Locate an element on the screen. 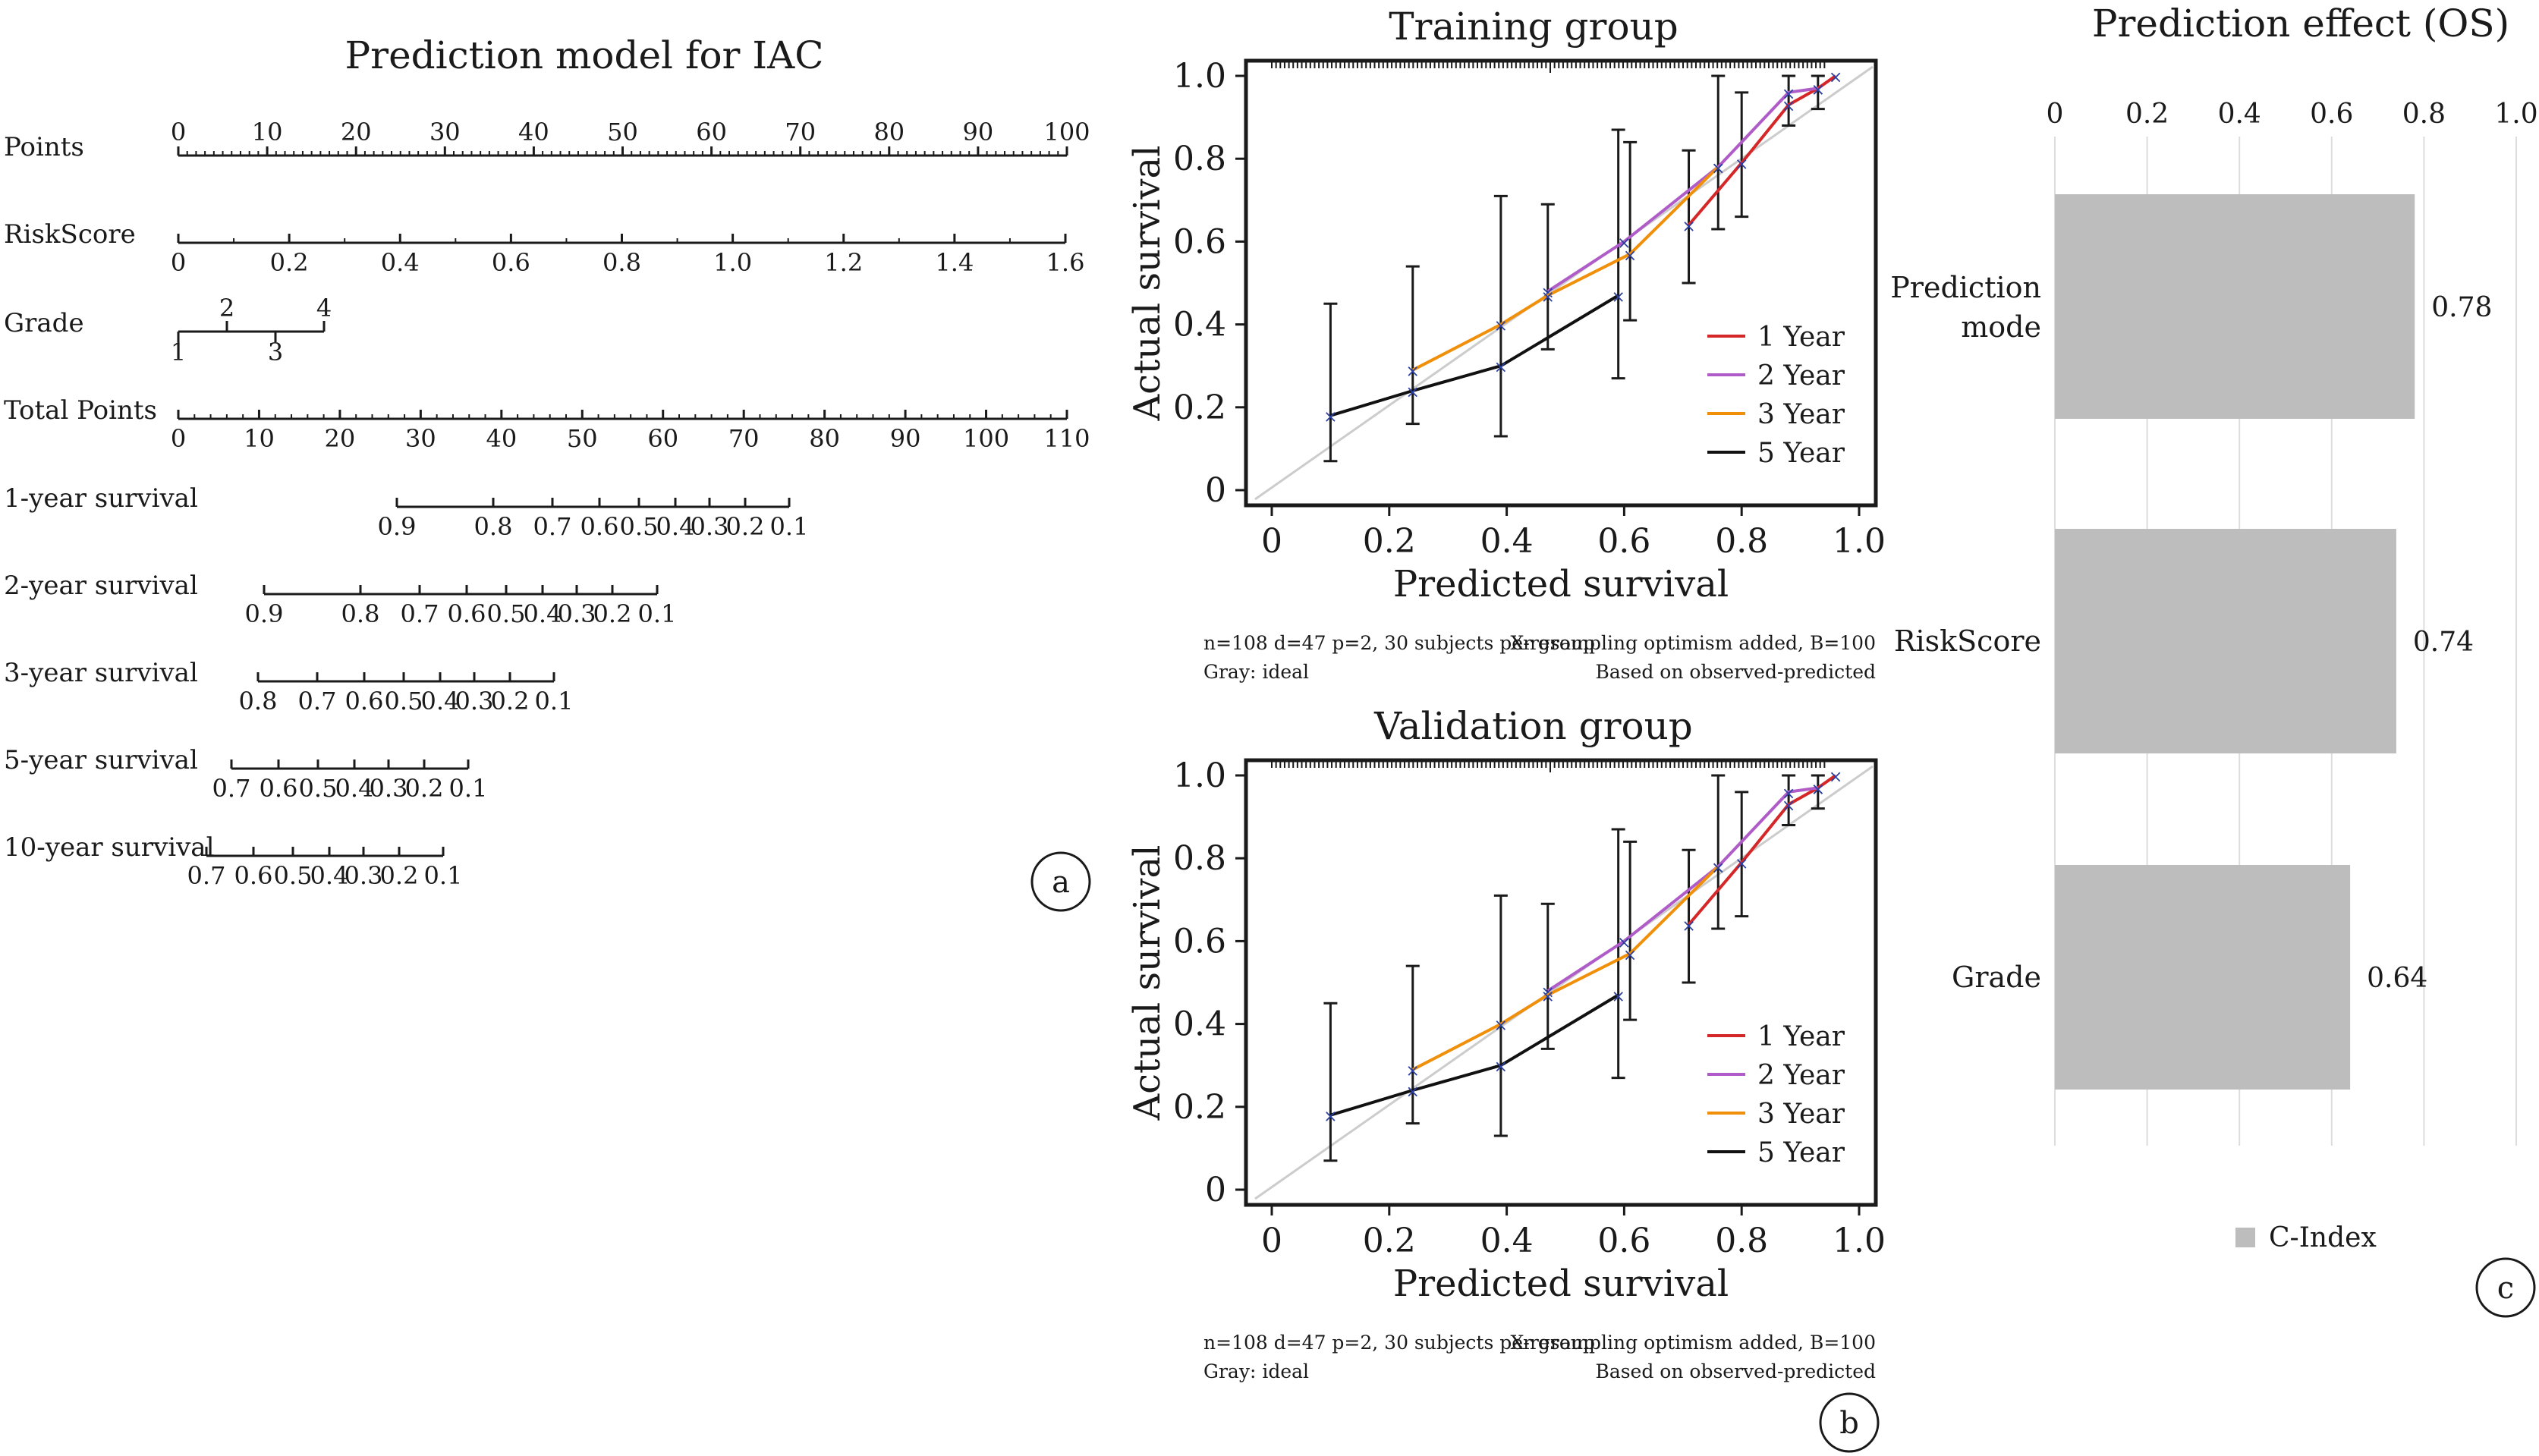 Image resolution: width=2539 pixels, height=1456 pixels. legend-label: 3 Year is located at coordinates (1801, 1114).